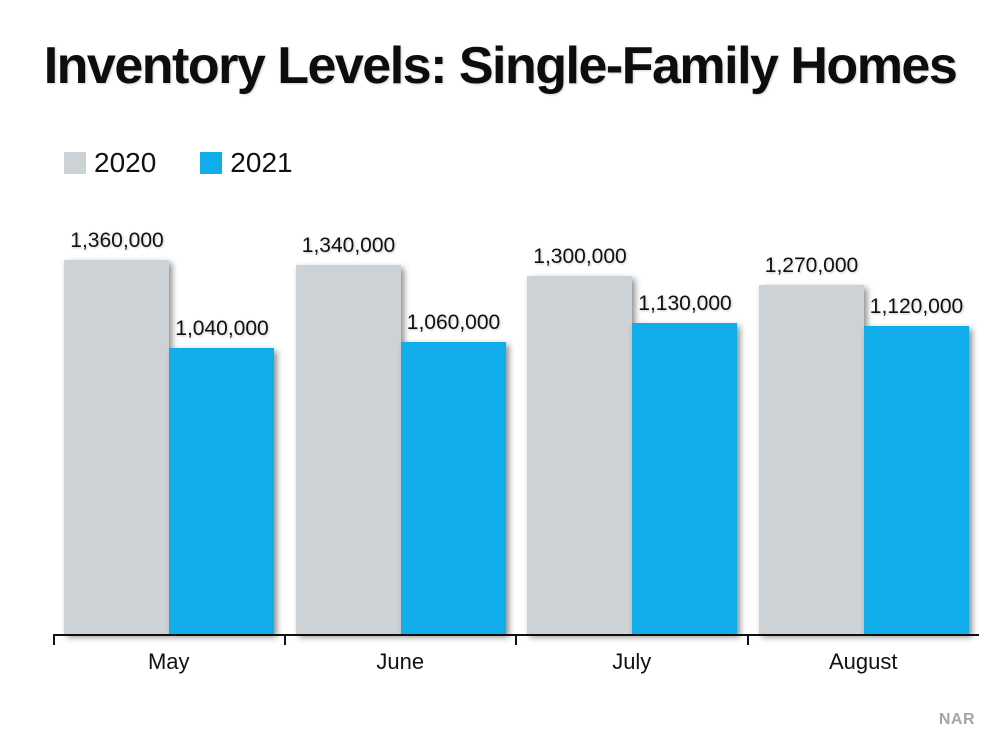 The width and height of the screenshot is (1000, 750). What do you see at coordinates (178, 163) in the screenshot?
I see `legend: 2020 2021` at bounding box center [178, 163].